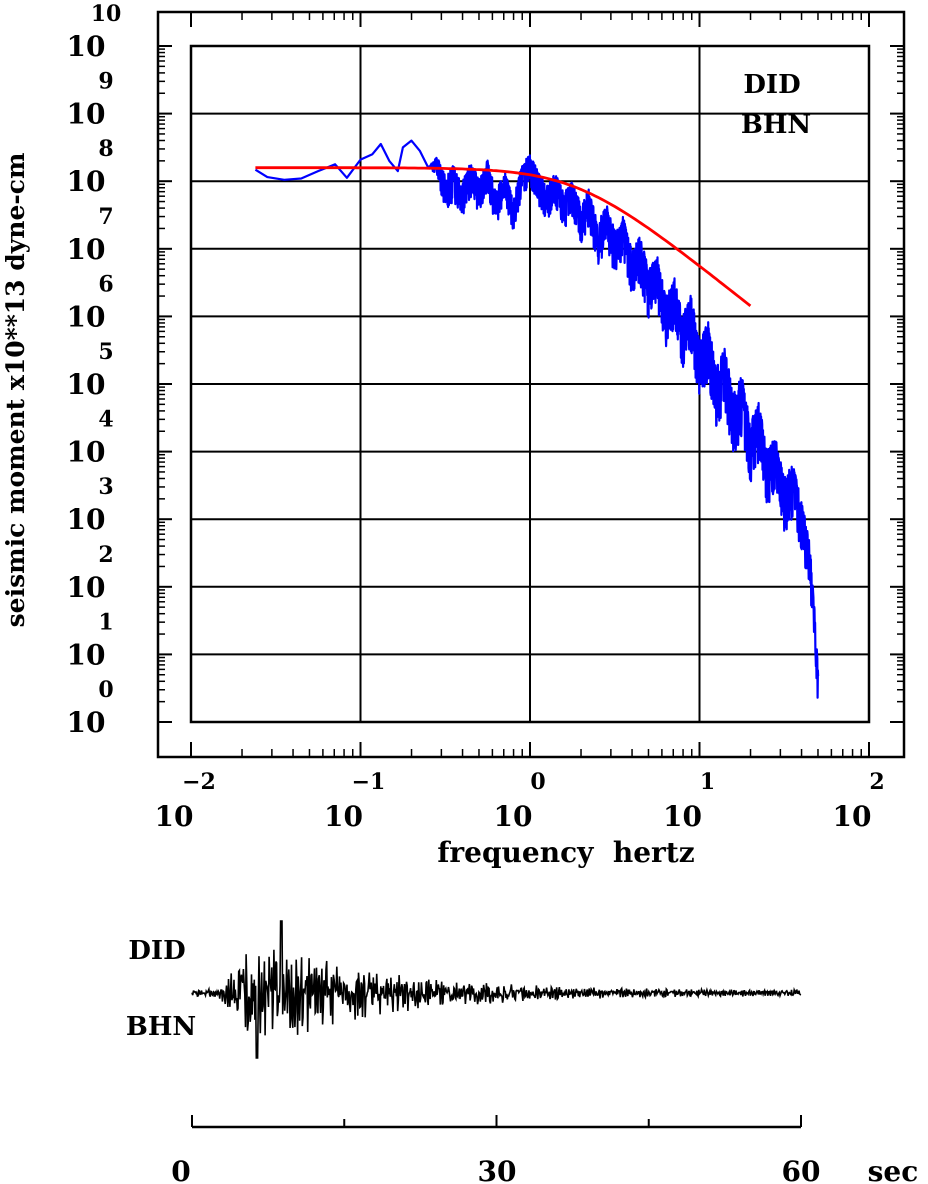 The image size is (928, 1184). Describe the element at coordinates (86, 452) in the screenshot. I see `y-tick-base-4: 10` at that location.